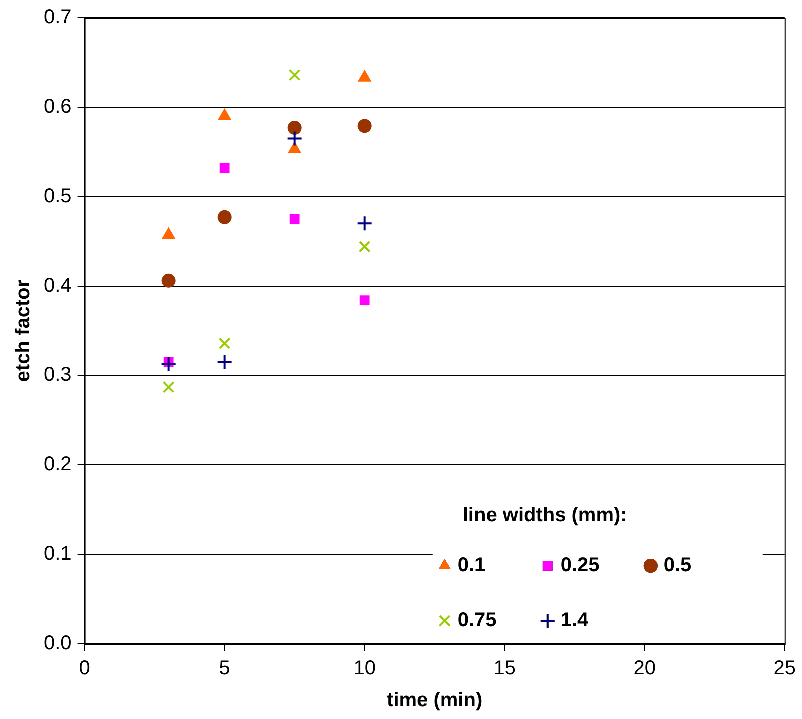 This screenshot has width=802, height=719. What do you see at coordinates (477, 621) in the screenshot?
I see `legend-label: 0.75` at bounding box center [477, 621].